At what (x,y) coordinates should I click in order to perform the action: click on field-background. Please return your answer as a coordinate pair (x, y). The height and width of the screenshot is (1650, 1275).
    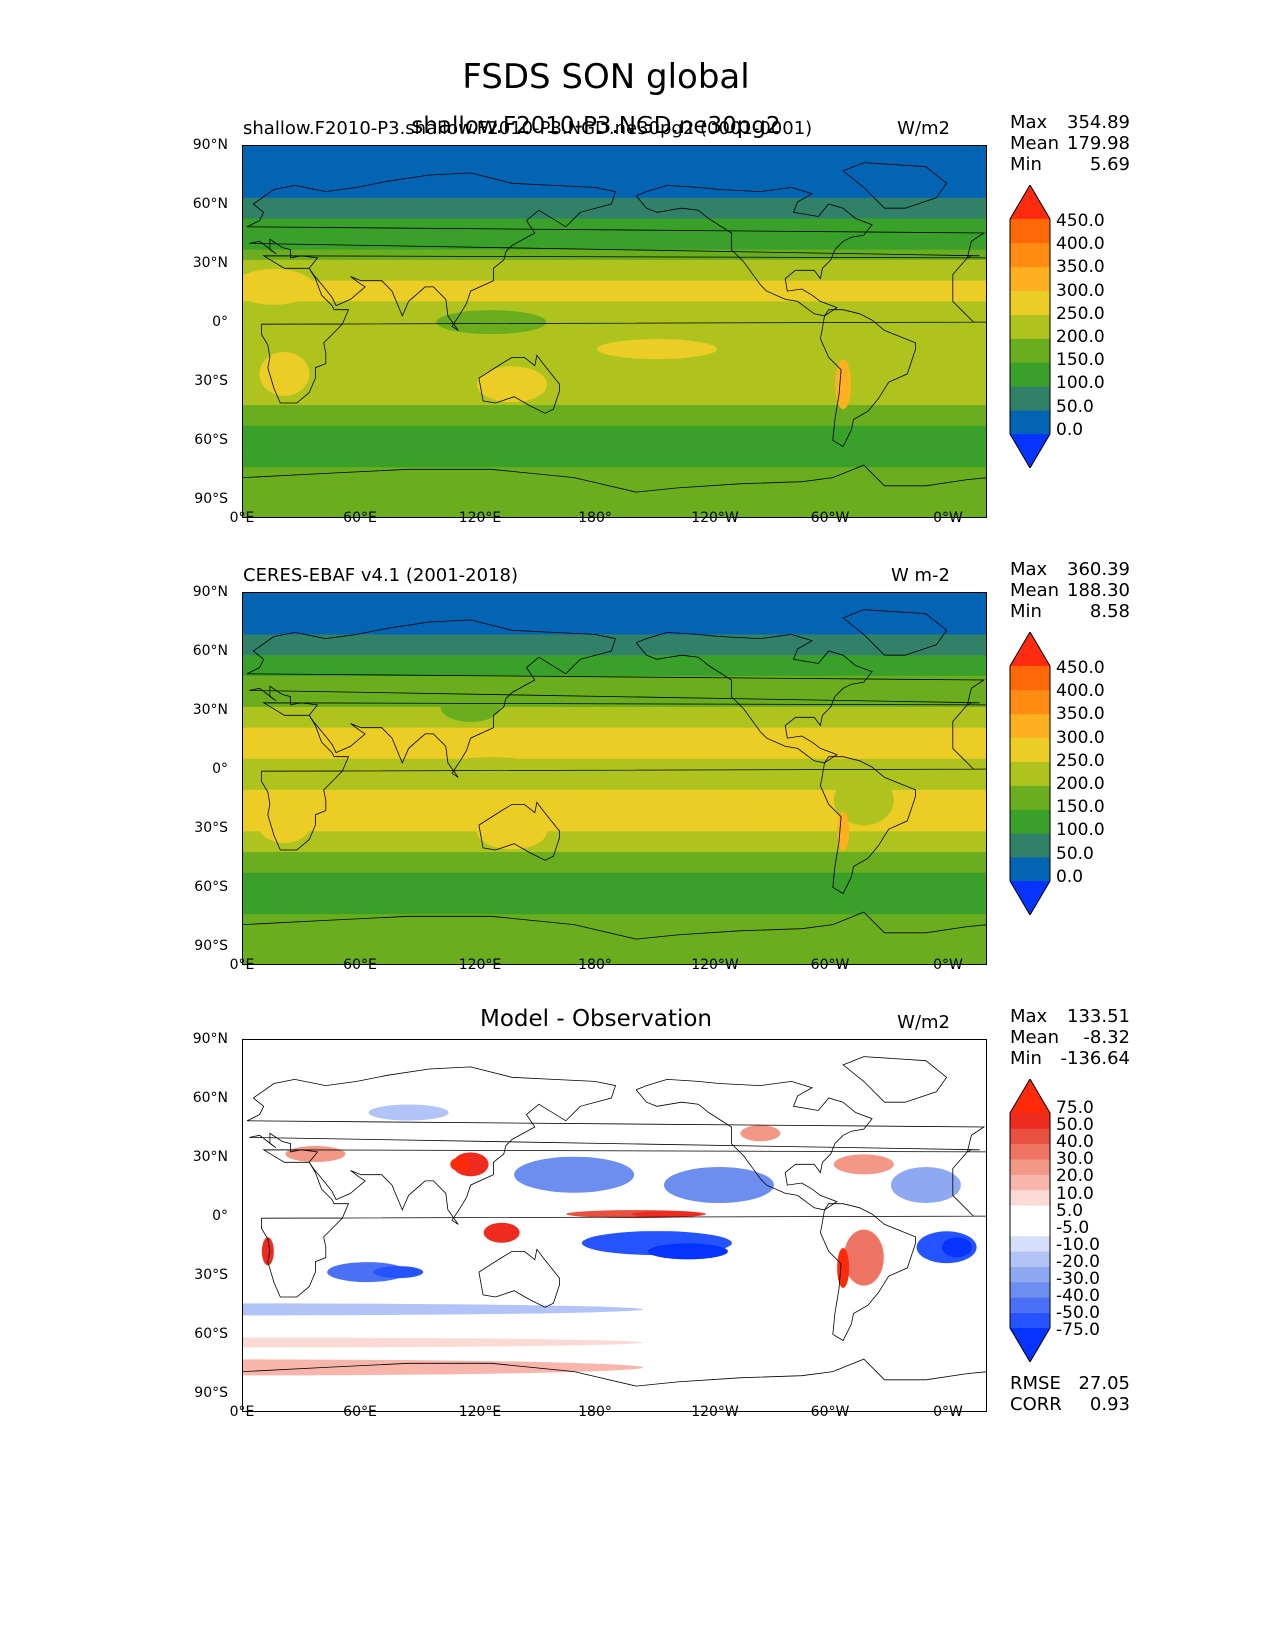
    Looking at the image, I should click on (614, 1225).